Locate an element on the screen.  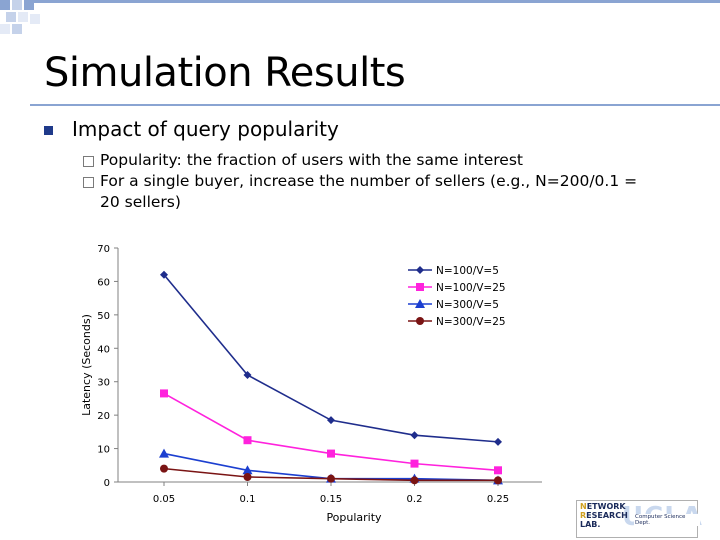
y-axis-label: Latency (Seconds) is located at coordinates (86, 365).